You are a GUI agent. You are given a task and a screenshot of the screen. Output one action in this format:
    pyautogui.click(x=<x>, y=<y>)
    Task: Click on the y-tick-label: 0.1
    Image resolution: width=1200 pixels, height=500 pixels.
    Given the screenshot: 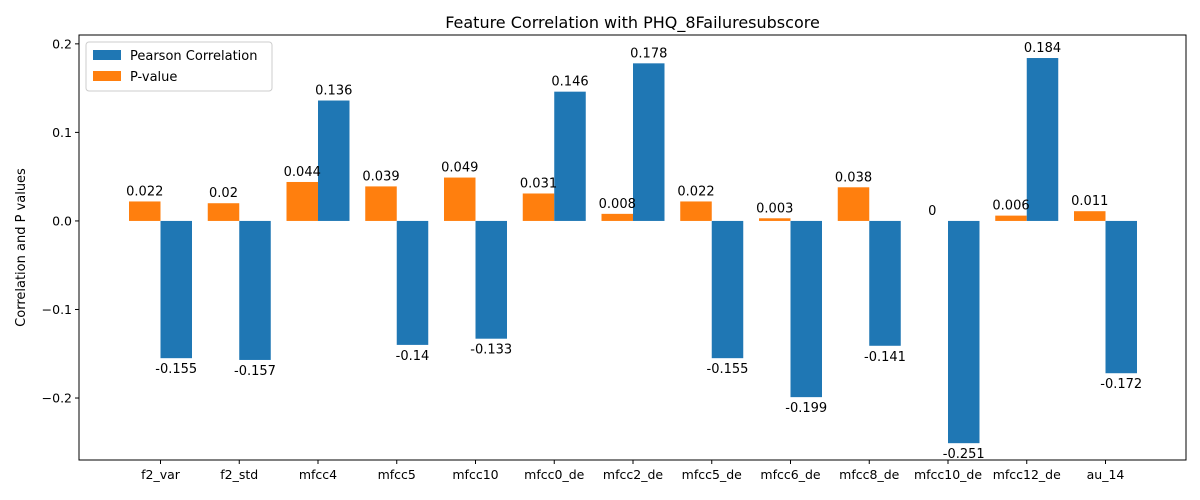 What is the action you would take?
    pyautogui.click(x=62, y=132)
    